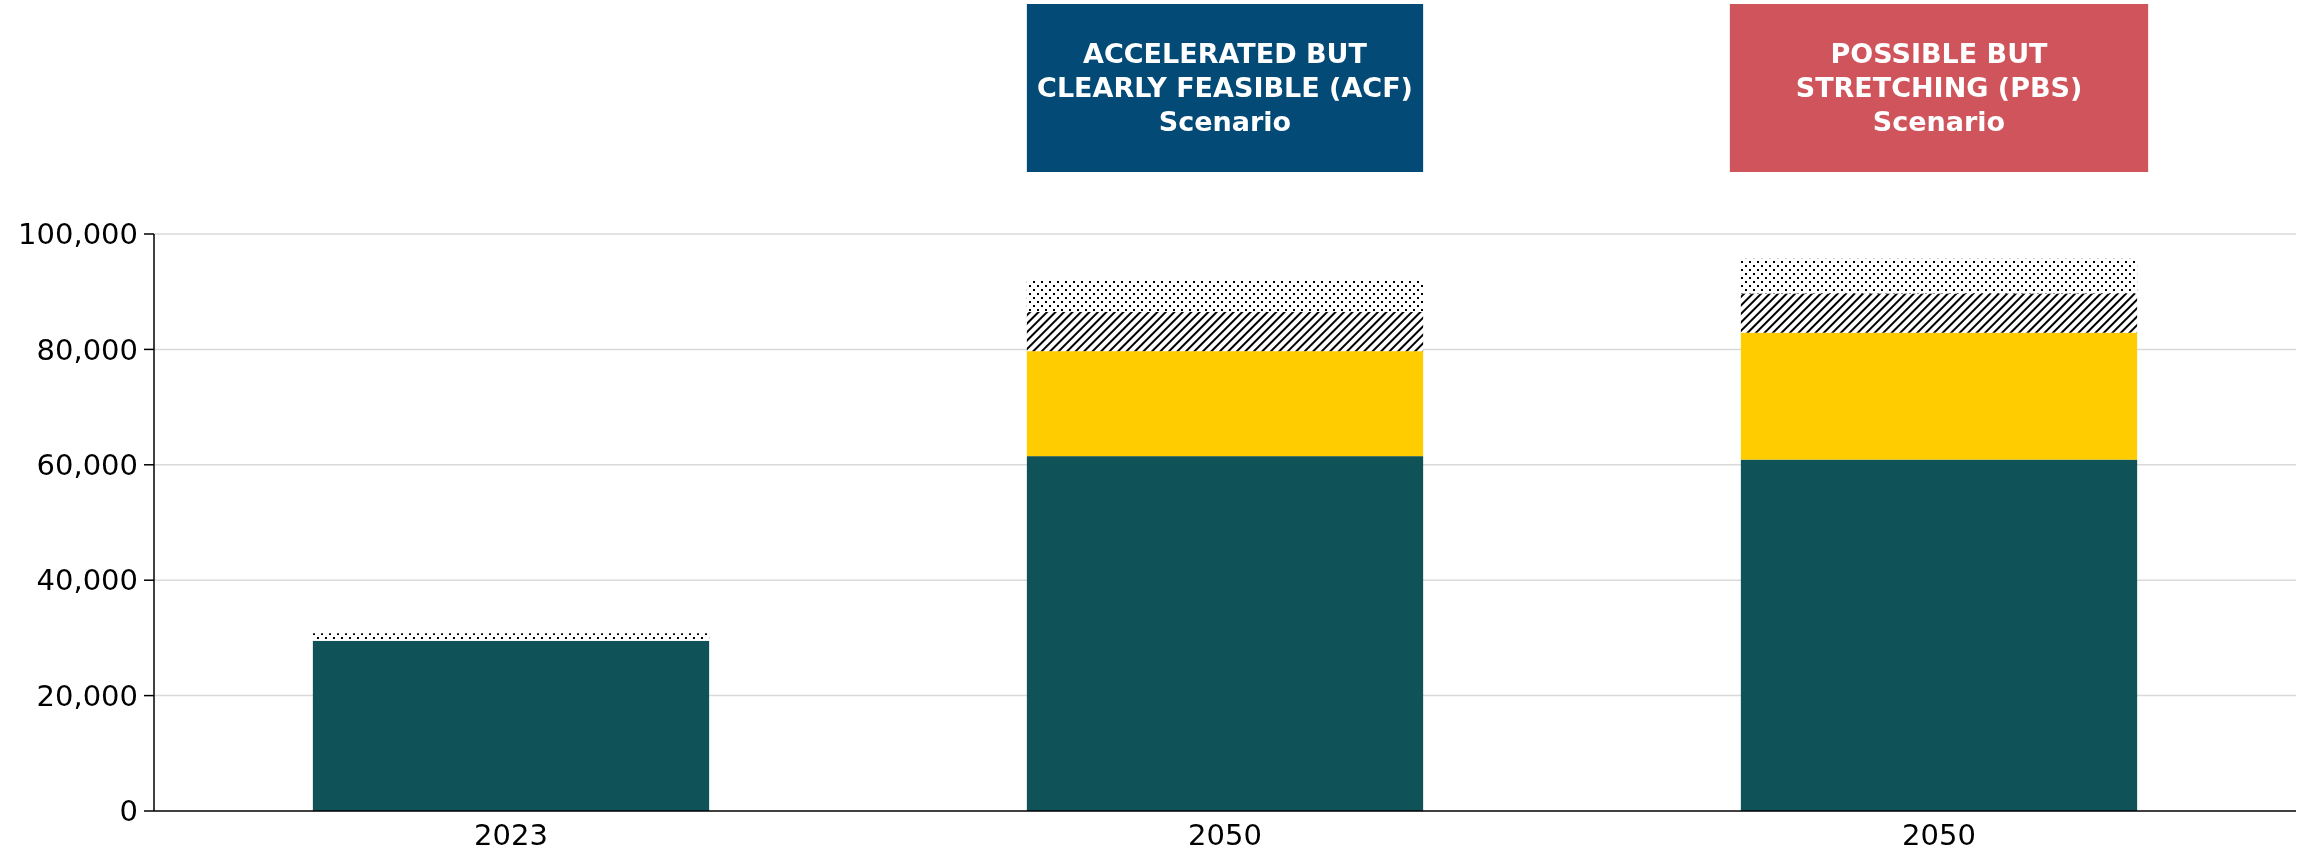  What do you see at coordinates (78, 234) in the screenshot?
I see `y-tick-label: 100,000` at bounding box center [78, 234].